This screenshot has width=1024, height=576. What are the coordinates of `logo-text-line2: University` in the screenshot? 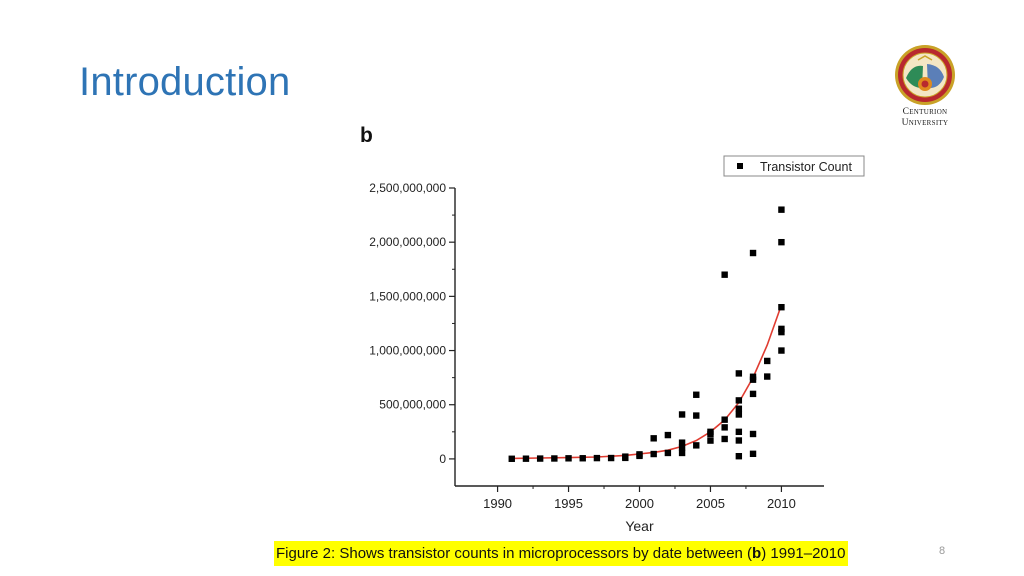 It's located at (925, 123).